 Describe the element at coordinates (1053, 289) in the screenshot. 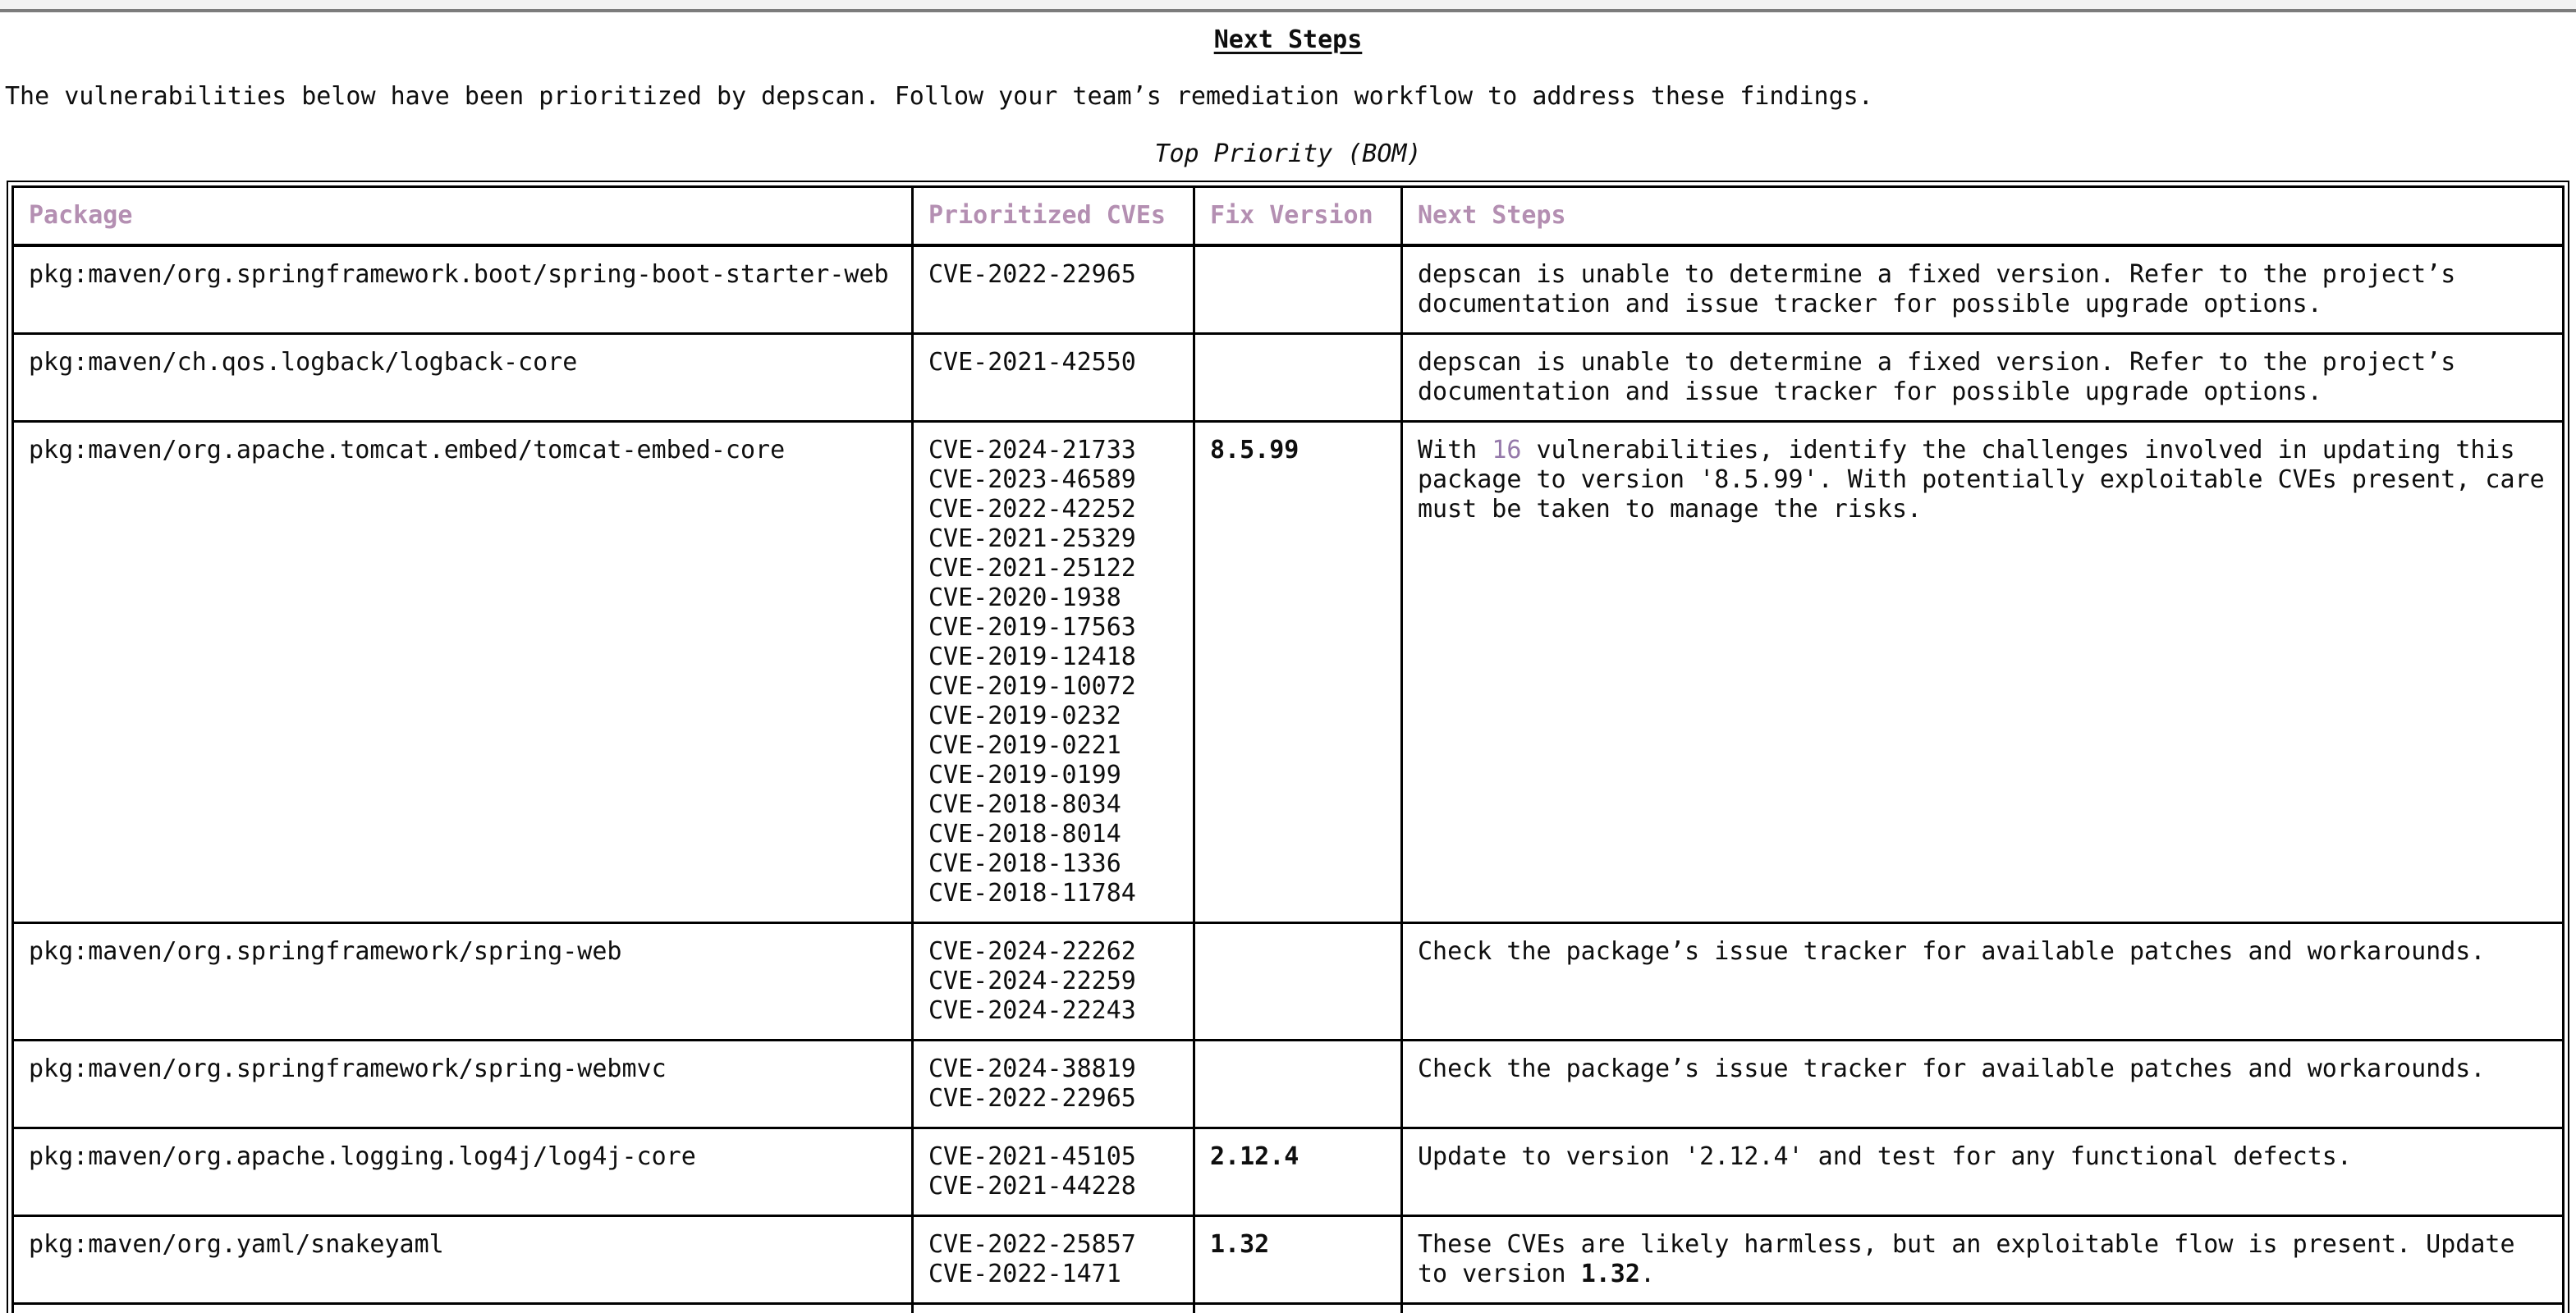

I see `cves-cell: CVE-2022-22965` at that location.